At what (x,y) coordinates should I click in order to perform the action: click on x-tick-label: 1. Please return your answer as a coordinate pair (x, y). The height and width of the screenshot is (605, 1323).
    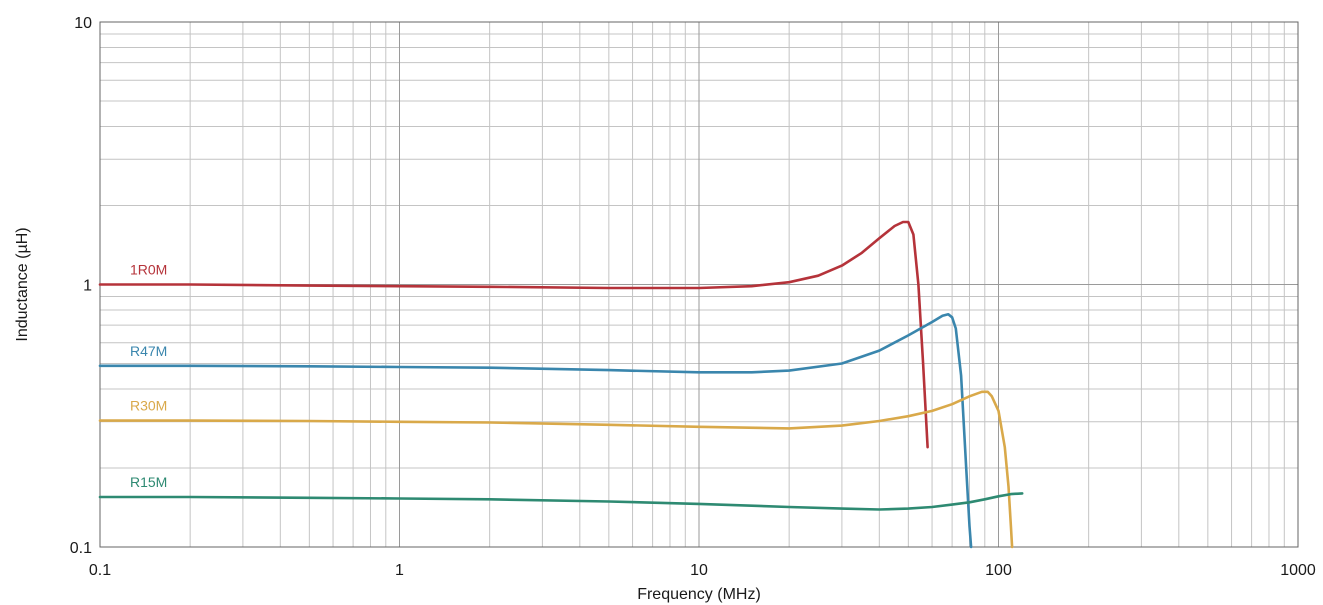
    Looking at the image, I should click on (399, 570).